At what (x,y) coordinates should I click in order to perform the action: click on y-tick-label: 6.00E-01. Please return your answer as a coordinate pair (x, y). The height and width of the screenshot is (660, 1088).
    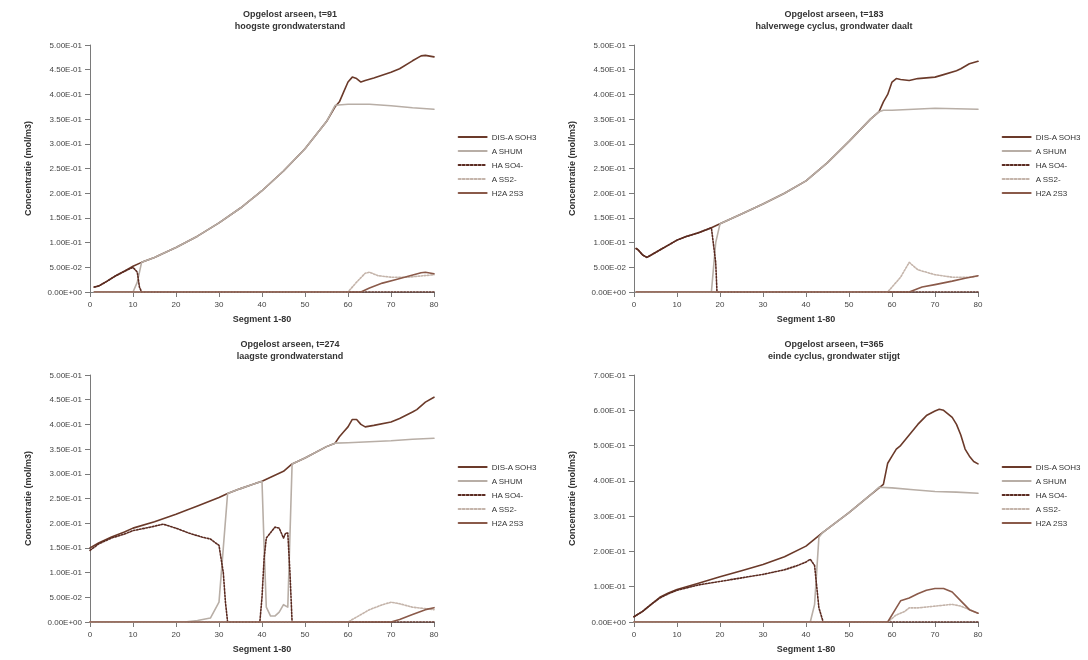
    Looking at the image, I should click on (610, 410).